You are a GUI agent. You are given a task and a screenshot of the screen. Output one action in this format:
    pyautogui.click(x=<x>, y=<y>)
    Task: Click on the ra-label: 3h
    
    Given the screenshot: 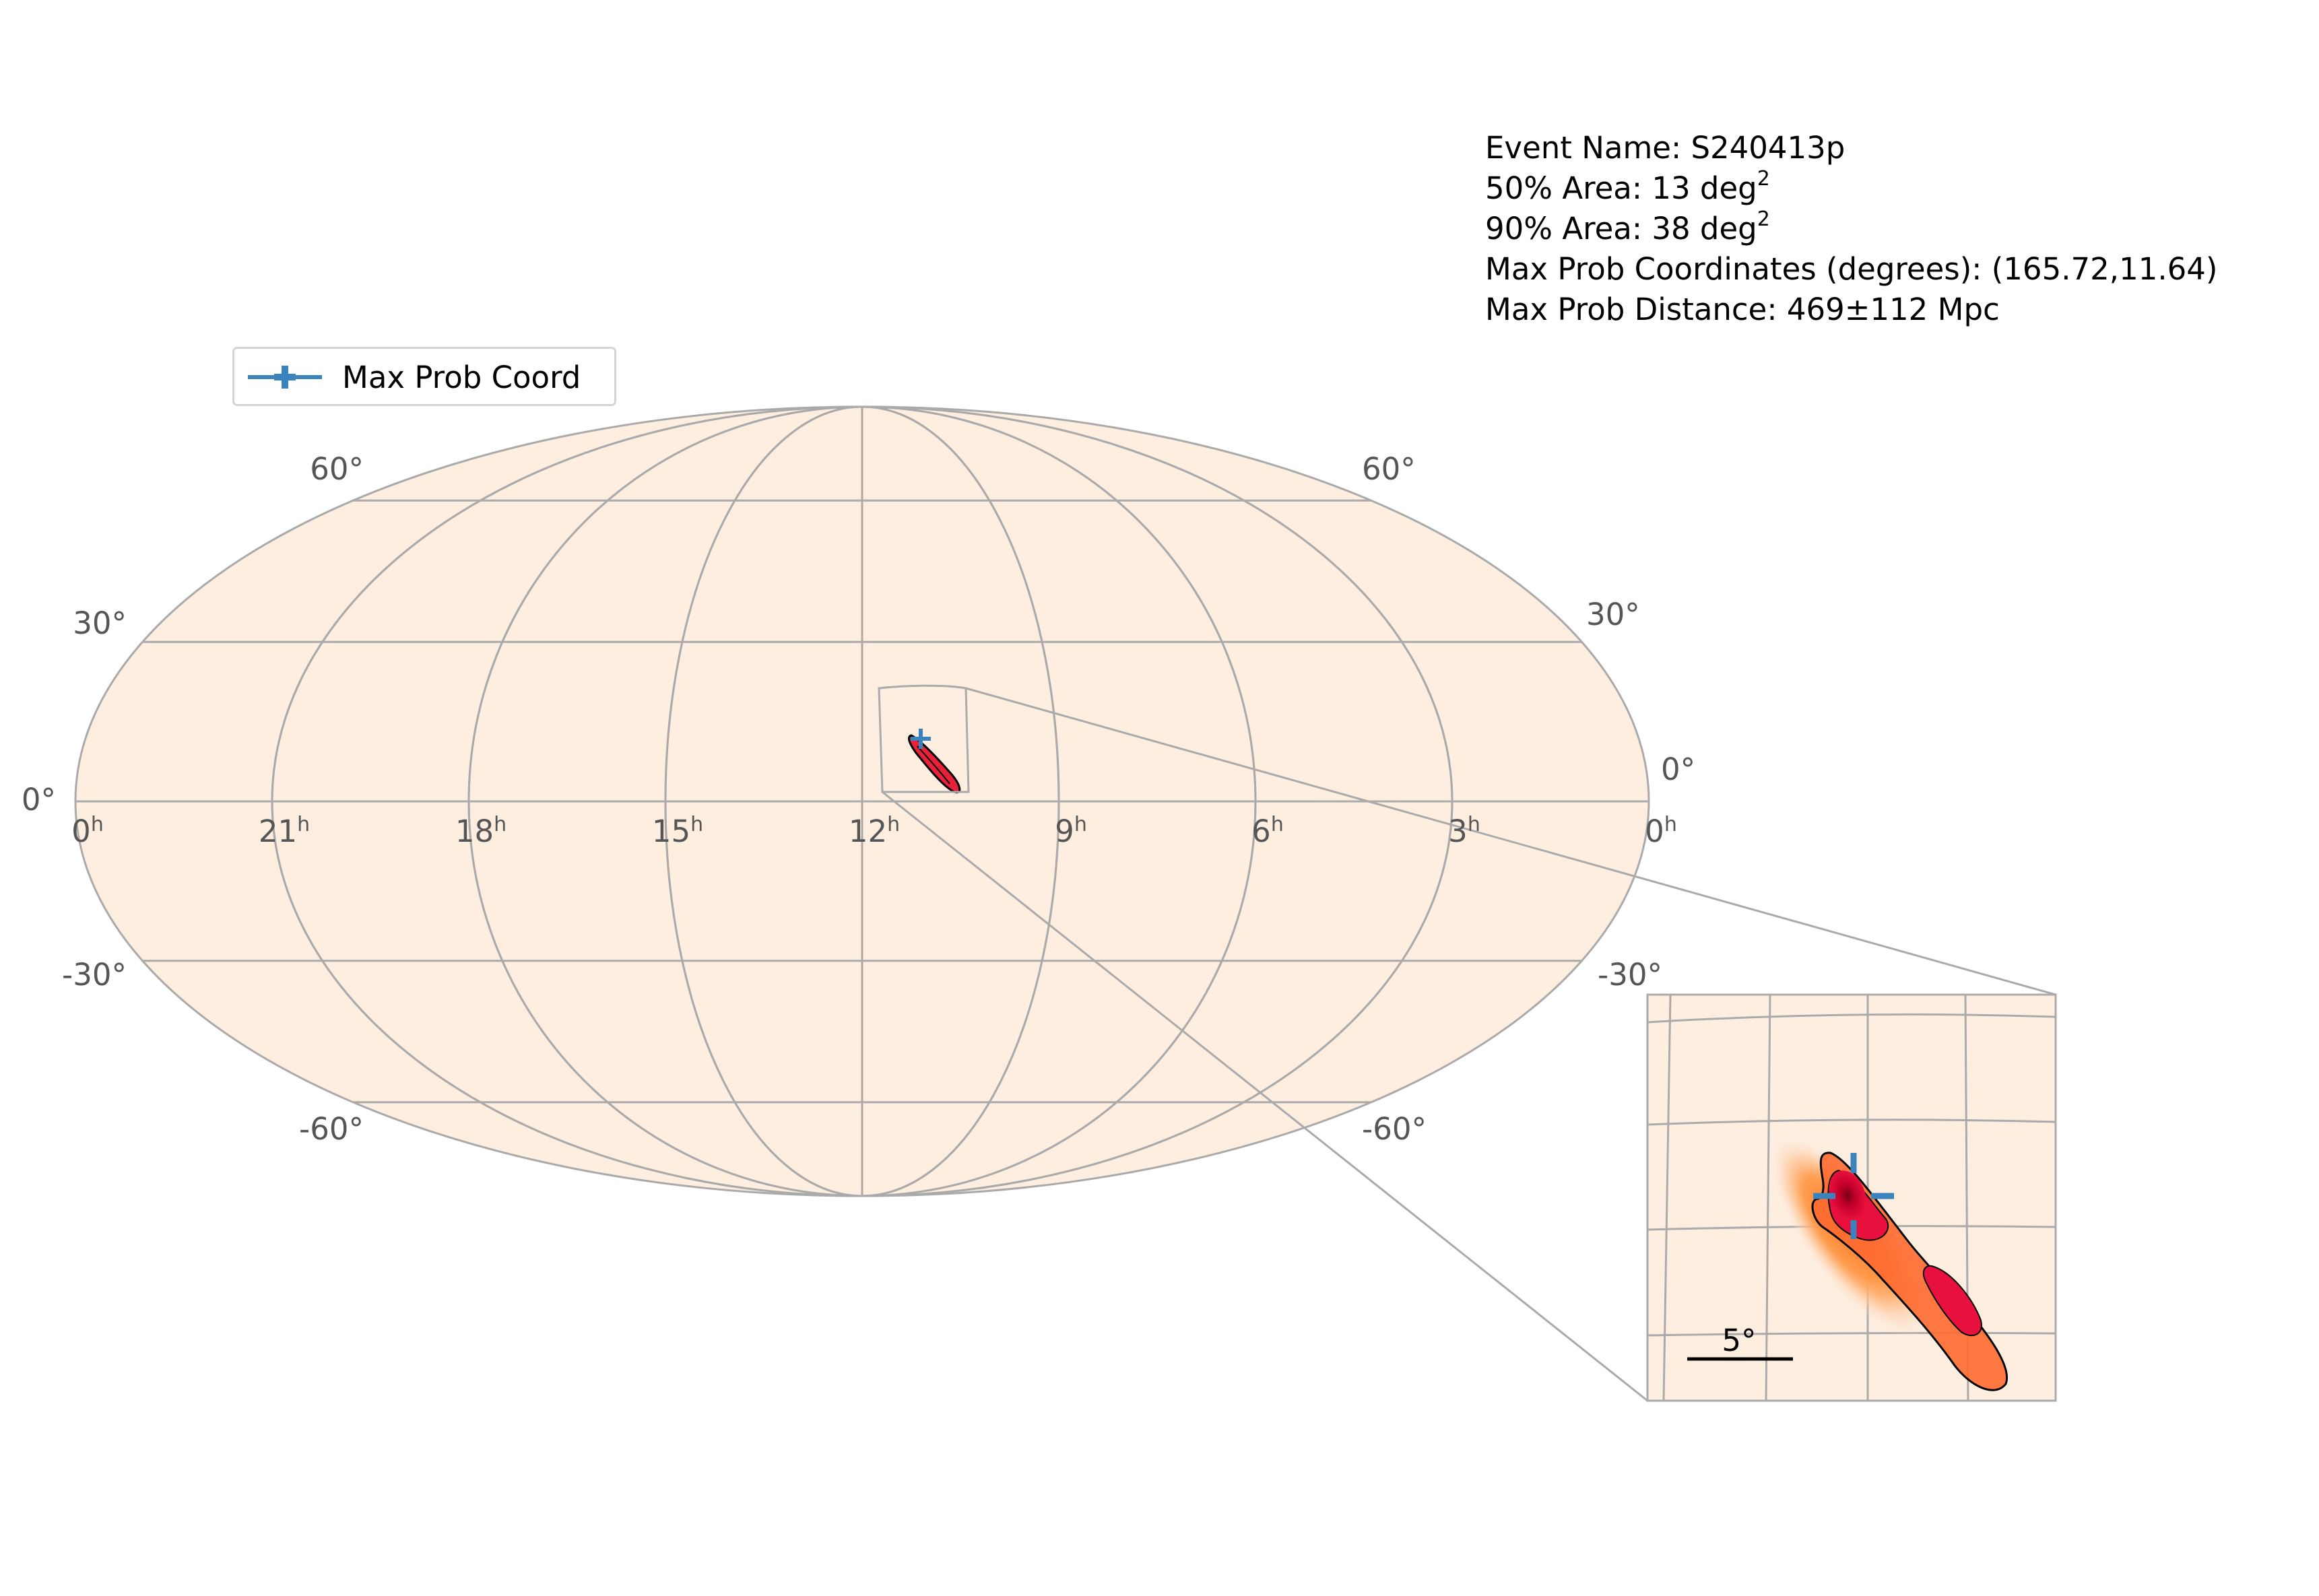 What is the action you would take?
    pyautogui.click(x=1464, y=831)
    